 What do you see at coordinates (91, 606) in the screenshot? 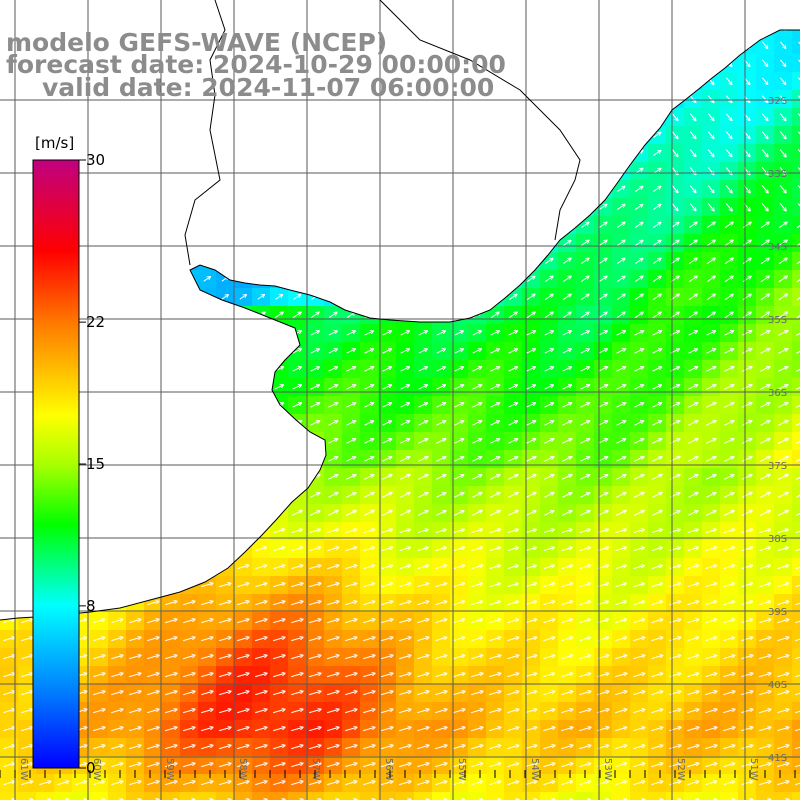
I see `colorbar-tick-label: 8` at bounding box center [91, 606].